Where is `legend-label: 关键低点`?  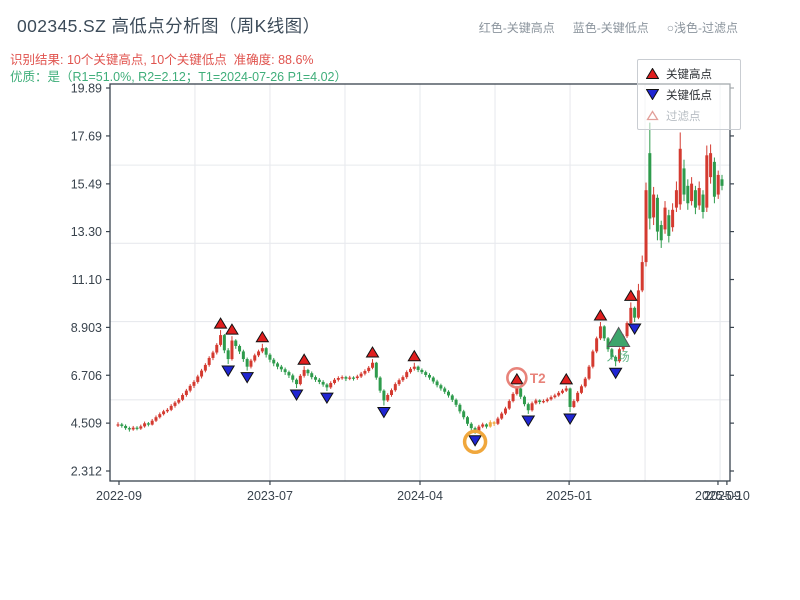
legend-label: 关键低点 is located at coordinates (689, 95).